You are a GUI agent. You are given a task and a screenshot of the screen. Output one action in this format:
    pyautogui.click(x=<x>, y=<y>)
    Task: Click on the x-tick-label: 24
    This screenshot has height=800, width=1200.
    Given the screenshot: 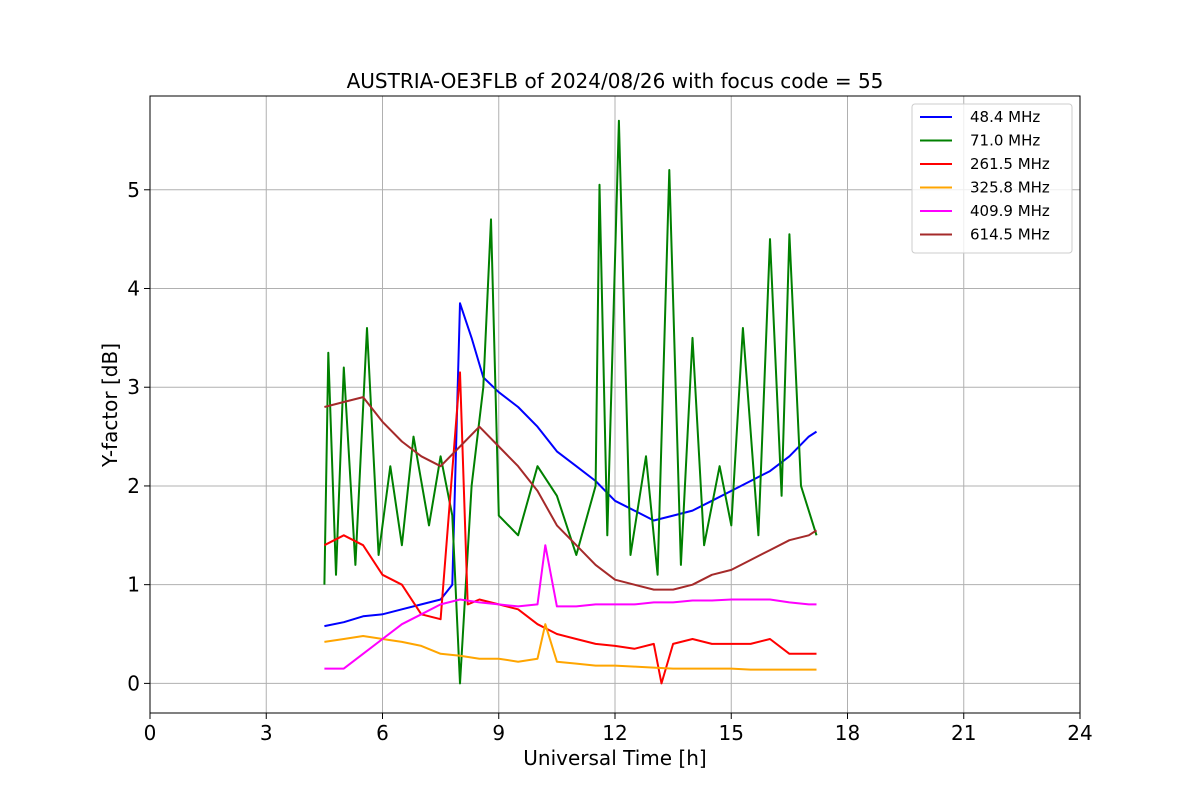 What is the action you would take?
    pyautogui.click(x=1079, y=733)
    